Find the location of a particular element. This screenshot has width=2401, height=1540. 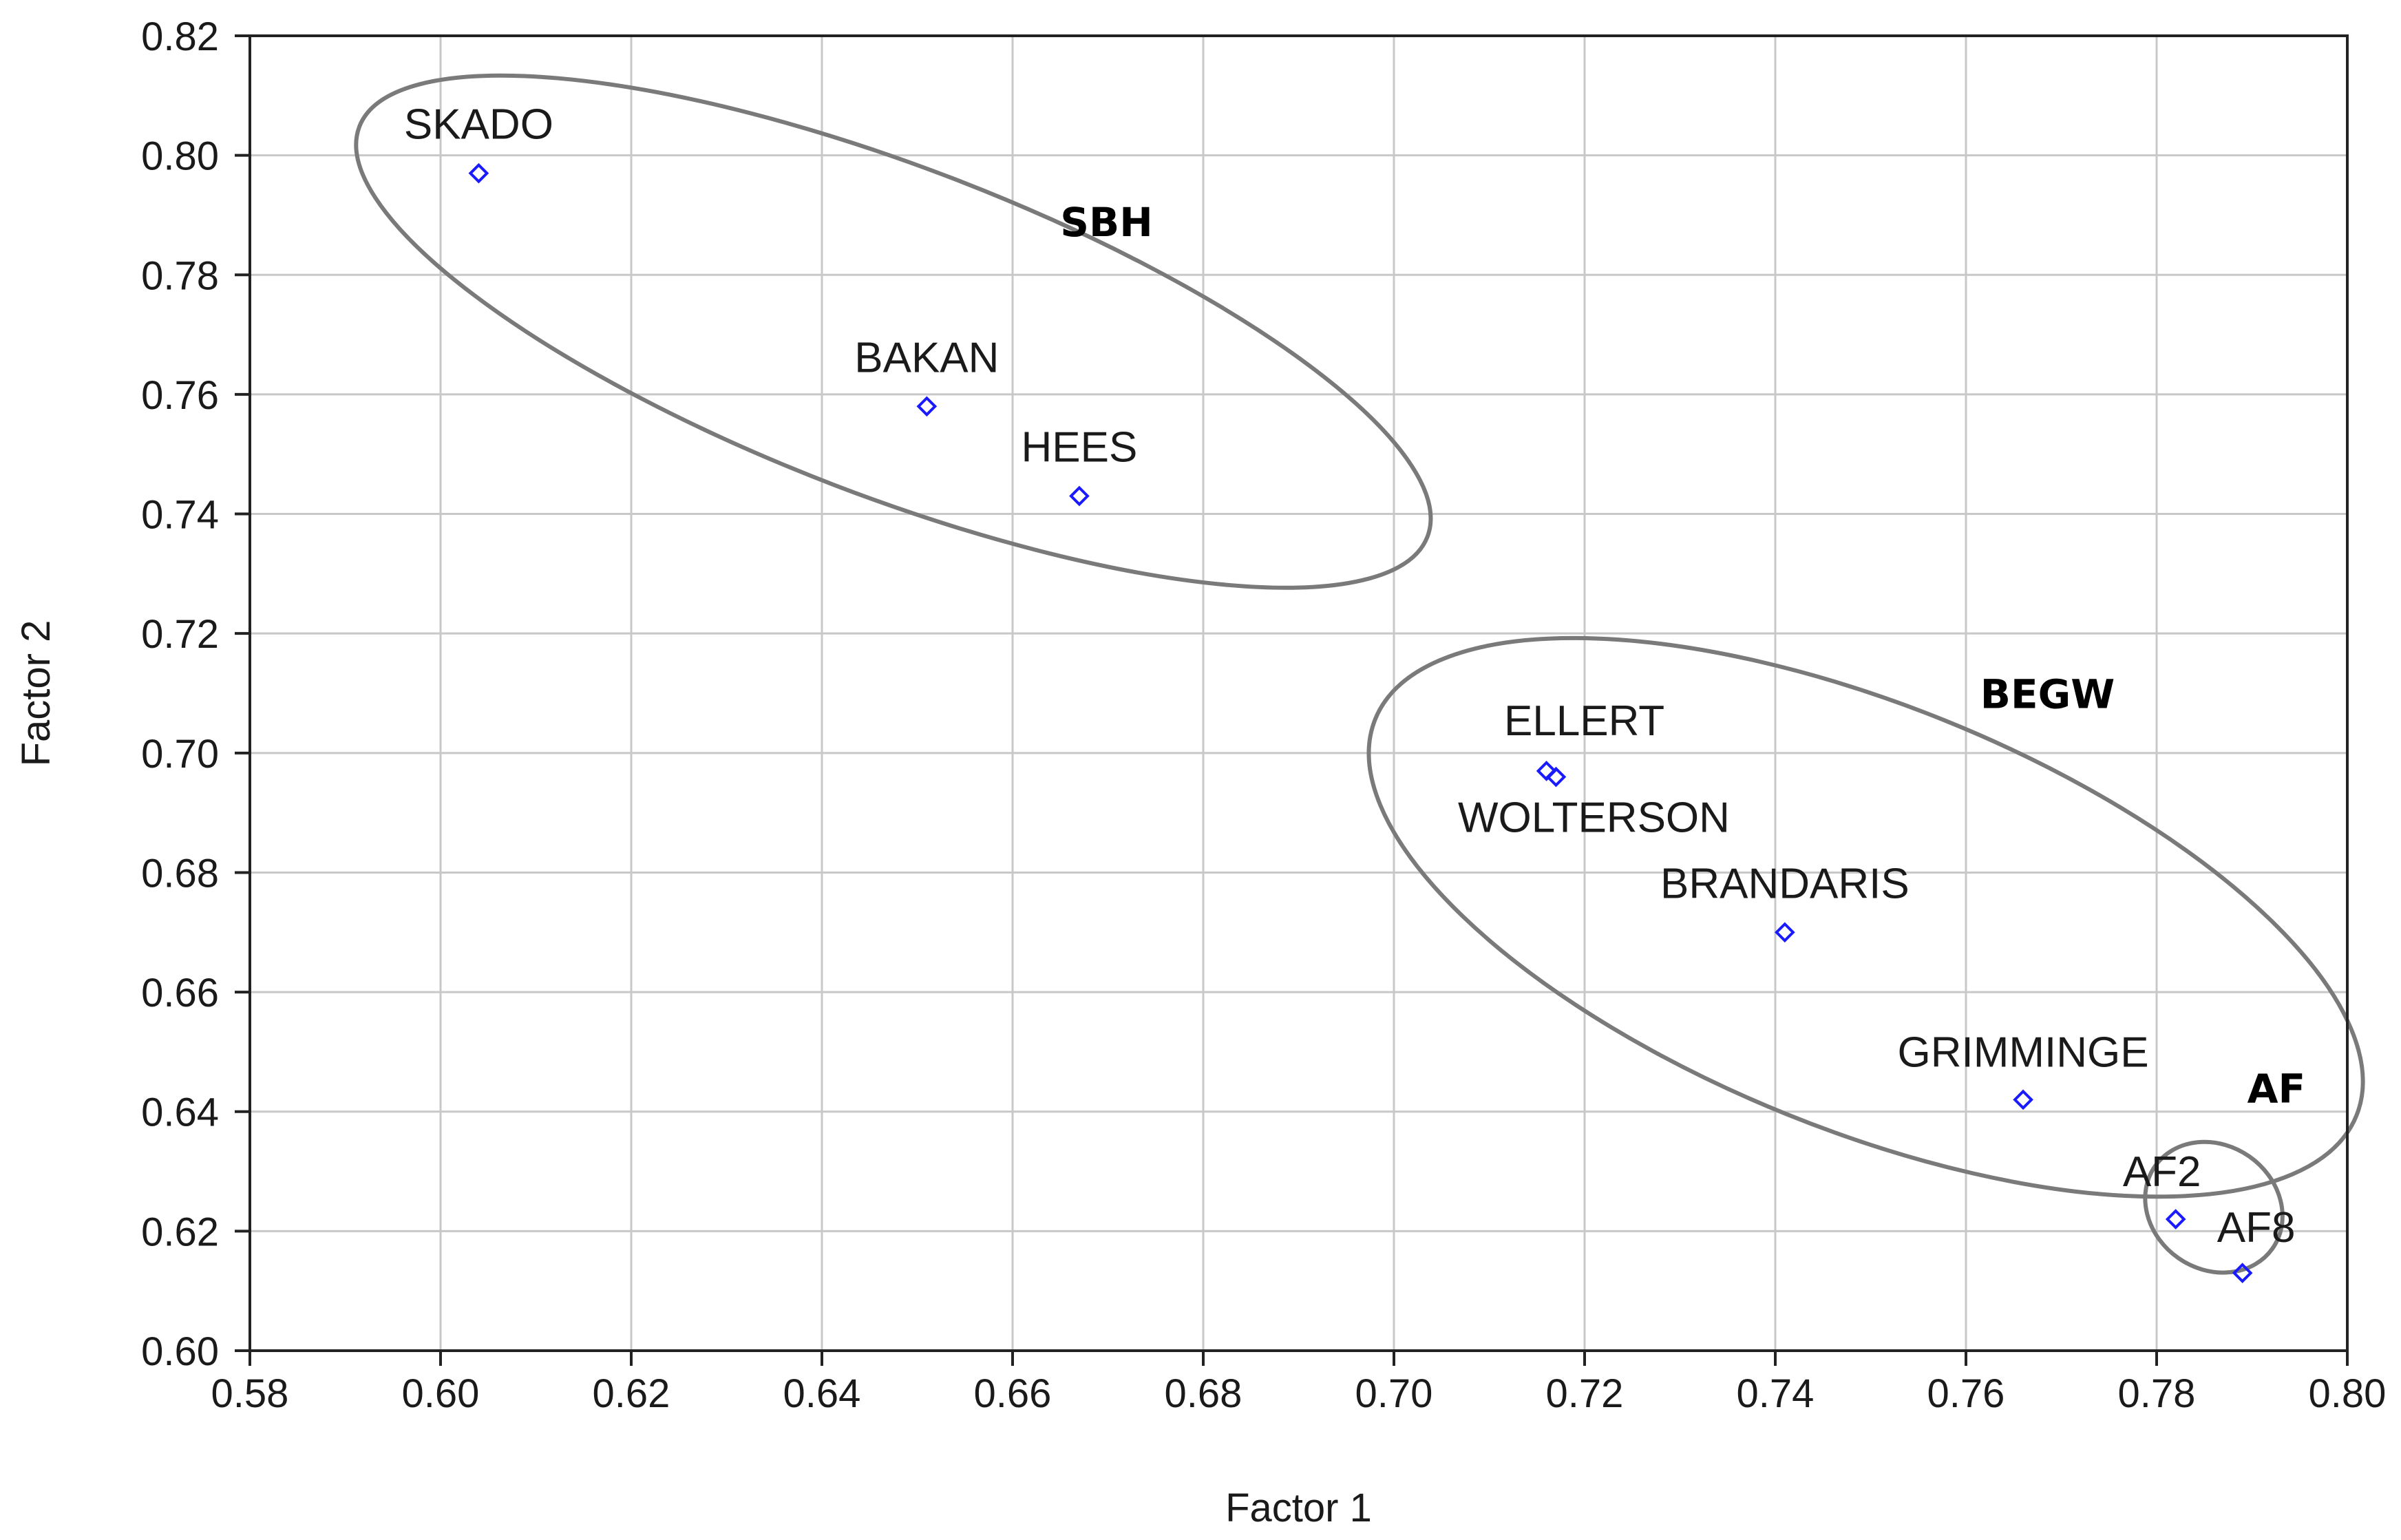

y-tick-label: 0.72 is located at coordinates (180, 635).